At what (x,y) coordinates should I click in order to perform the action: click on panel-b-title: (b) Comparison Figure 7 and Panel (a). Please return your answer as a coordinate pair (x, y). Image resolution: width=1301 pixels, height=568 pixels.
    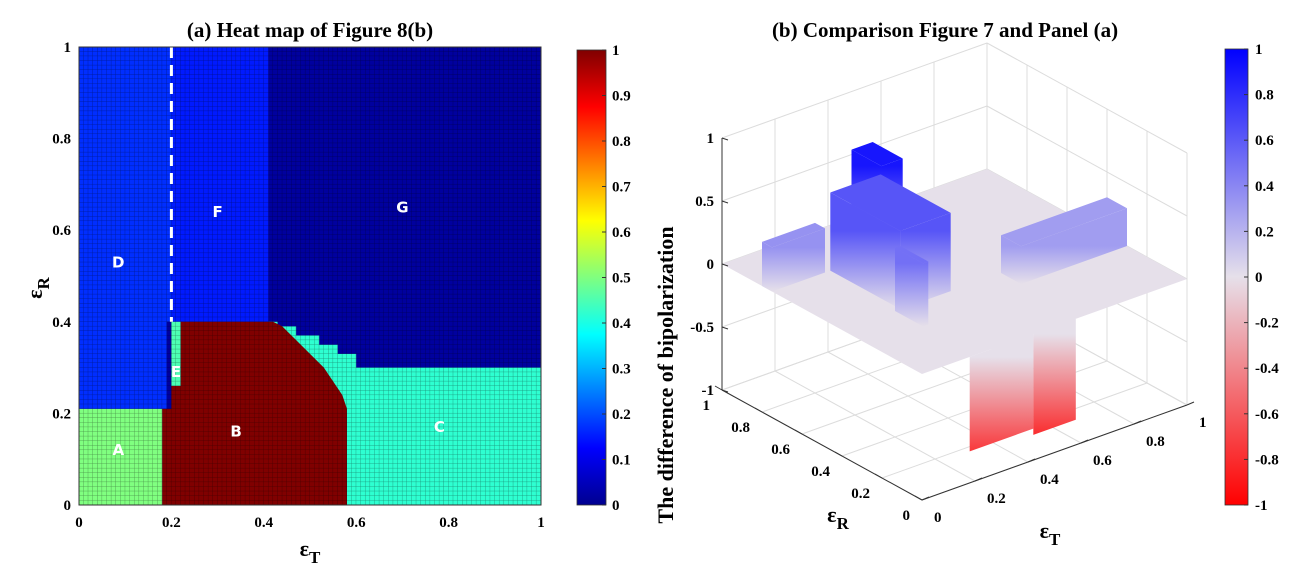
    Looking at the image, I should click on (945, 30).